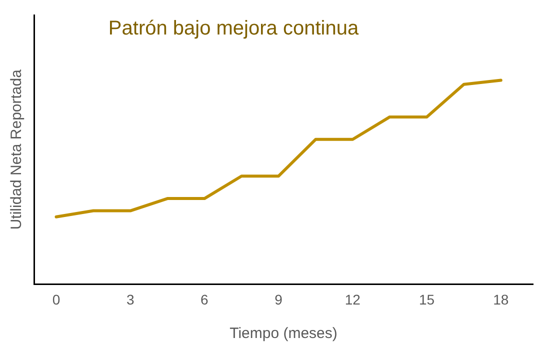  Describe the element at coordinates (426, 299) in the screenshot. I see `x-tick-label: 15` at that location.